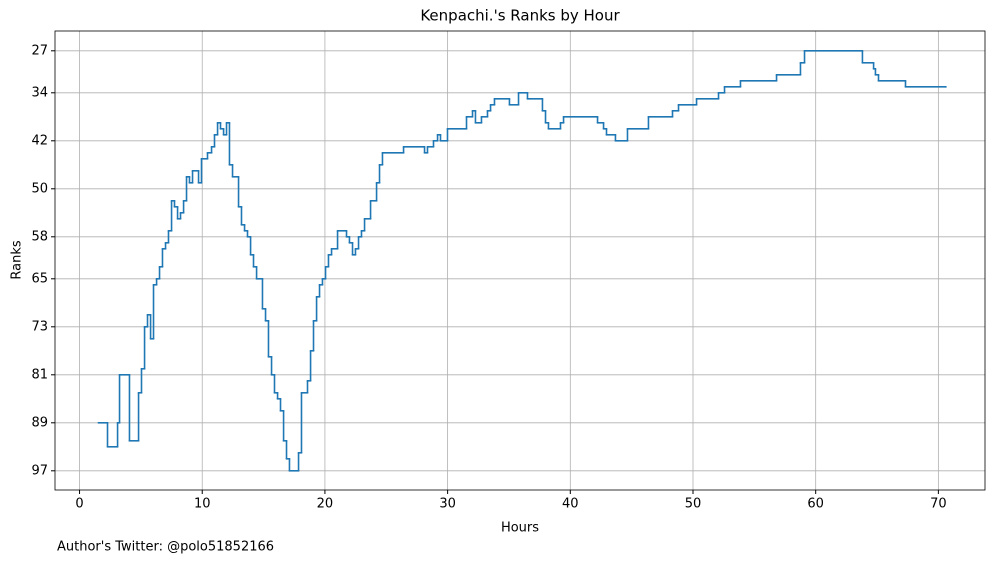 The image size is (997, 562). Describe the element at coordinates (39, 236) in the screenshot. I see `y-tick-label: 58` at that location.